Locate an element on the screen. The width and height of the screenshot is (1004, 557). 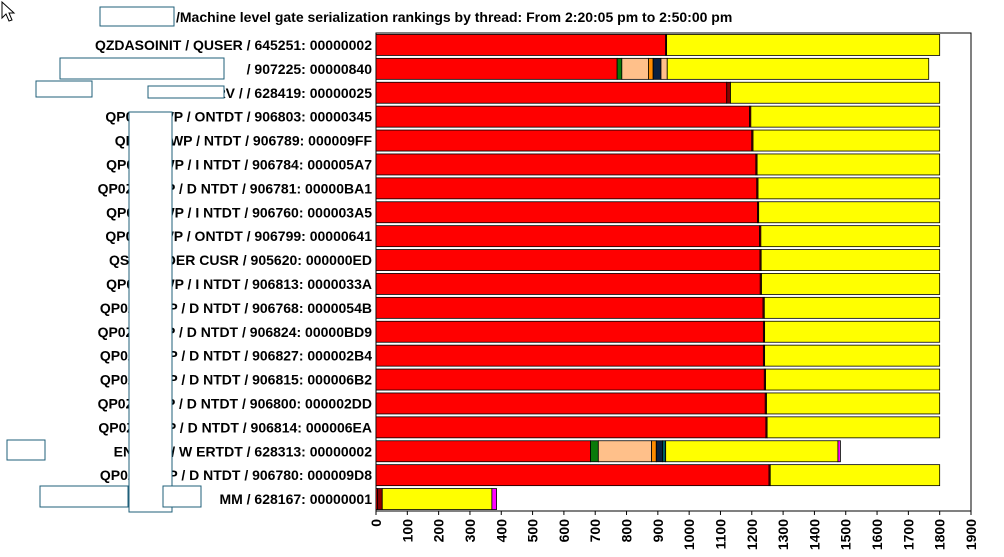
row-label: QP0ZSPWP / I NTDT / 906760: 000003A5 is located at coordinates (239, 212).